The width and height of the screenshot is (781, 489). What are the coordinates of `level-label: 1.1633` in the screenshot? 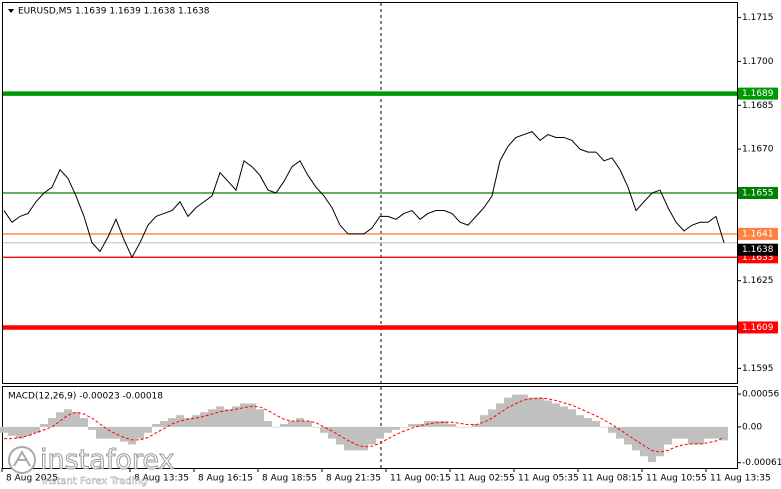 It's located at (758, 258).